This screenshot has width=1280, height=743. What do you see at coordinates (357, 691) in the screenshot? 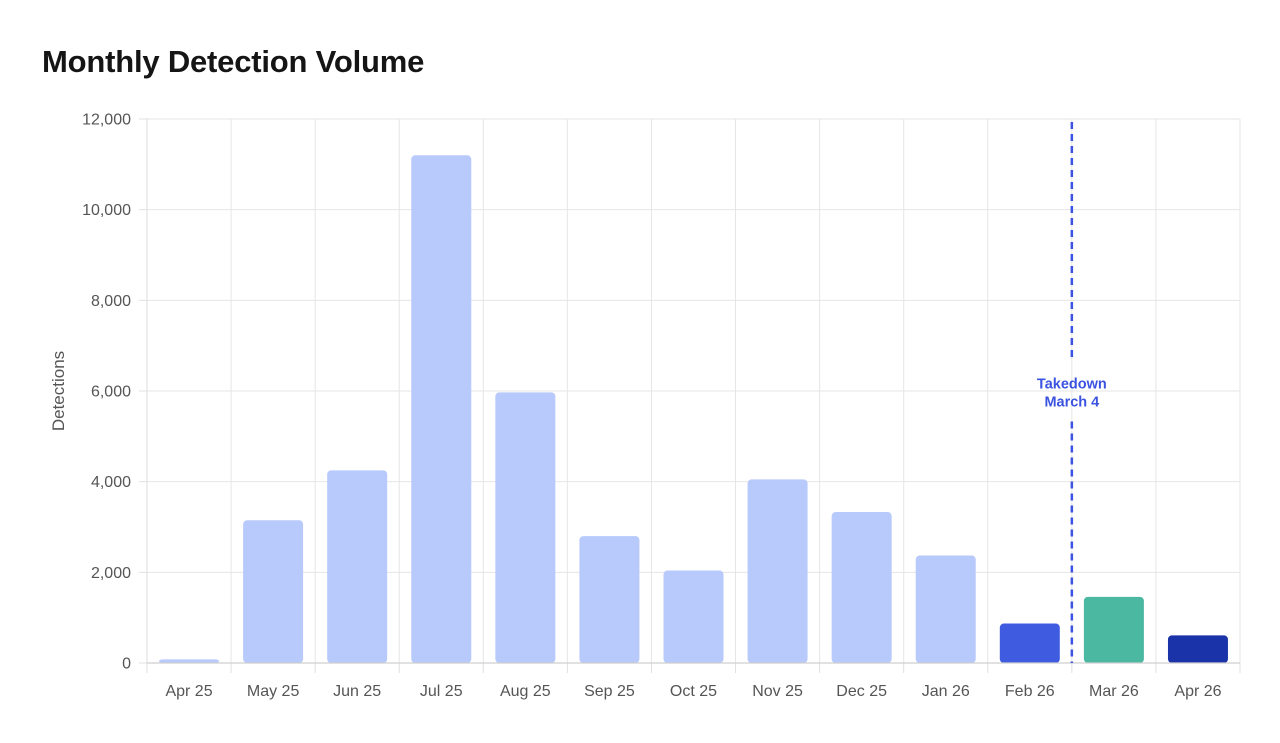
I see `x-tick-label: Jun 25` at bounding box center [357, 691].